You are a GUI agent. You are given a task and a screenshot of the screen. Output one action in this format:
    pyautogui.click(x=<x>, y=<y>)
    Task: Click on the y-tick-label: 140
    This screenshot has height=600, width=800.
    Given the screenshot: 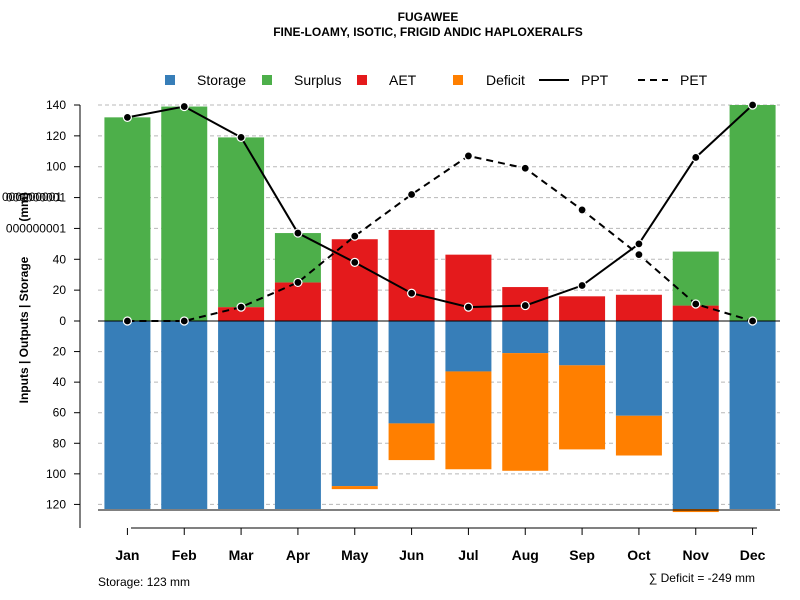 What is the action you would take?
    pyautogui.click(x=56, y=105)
    